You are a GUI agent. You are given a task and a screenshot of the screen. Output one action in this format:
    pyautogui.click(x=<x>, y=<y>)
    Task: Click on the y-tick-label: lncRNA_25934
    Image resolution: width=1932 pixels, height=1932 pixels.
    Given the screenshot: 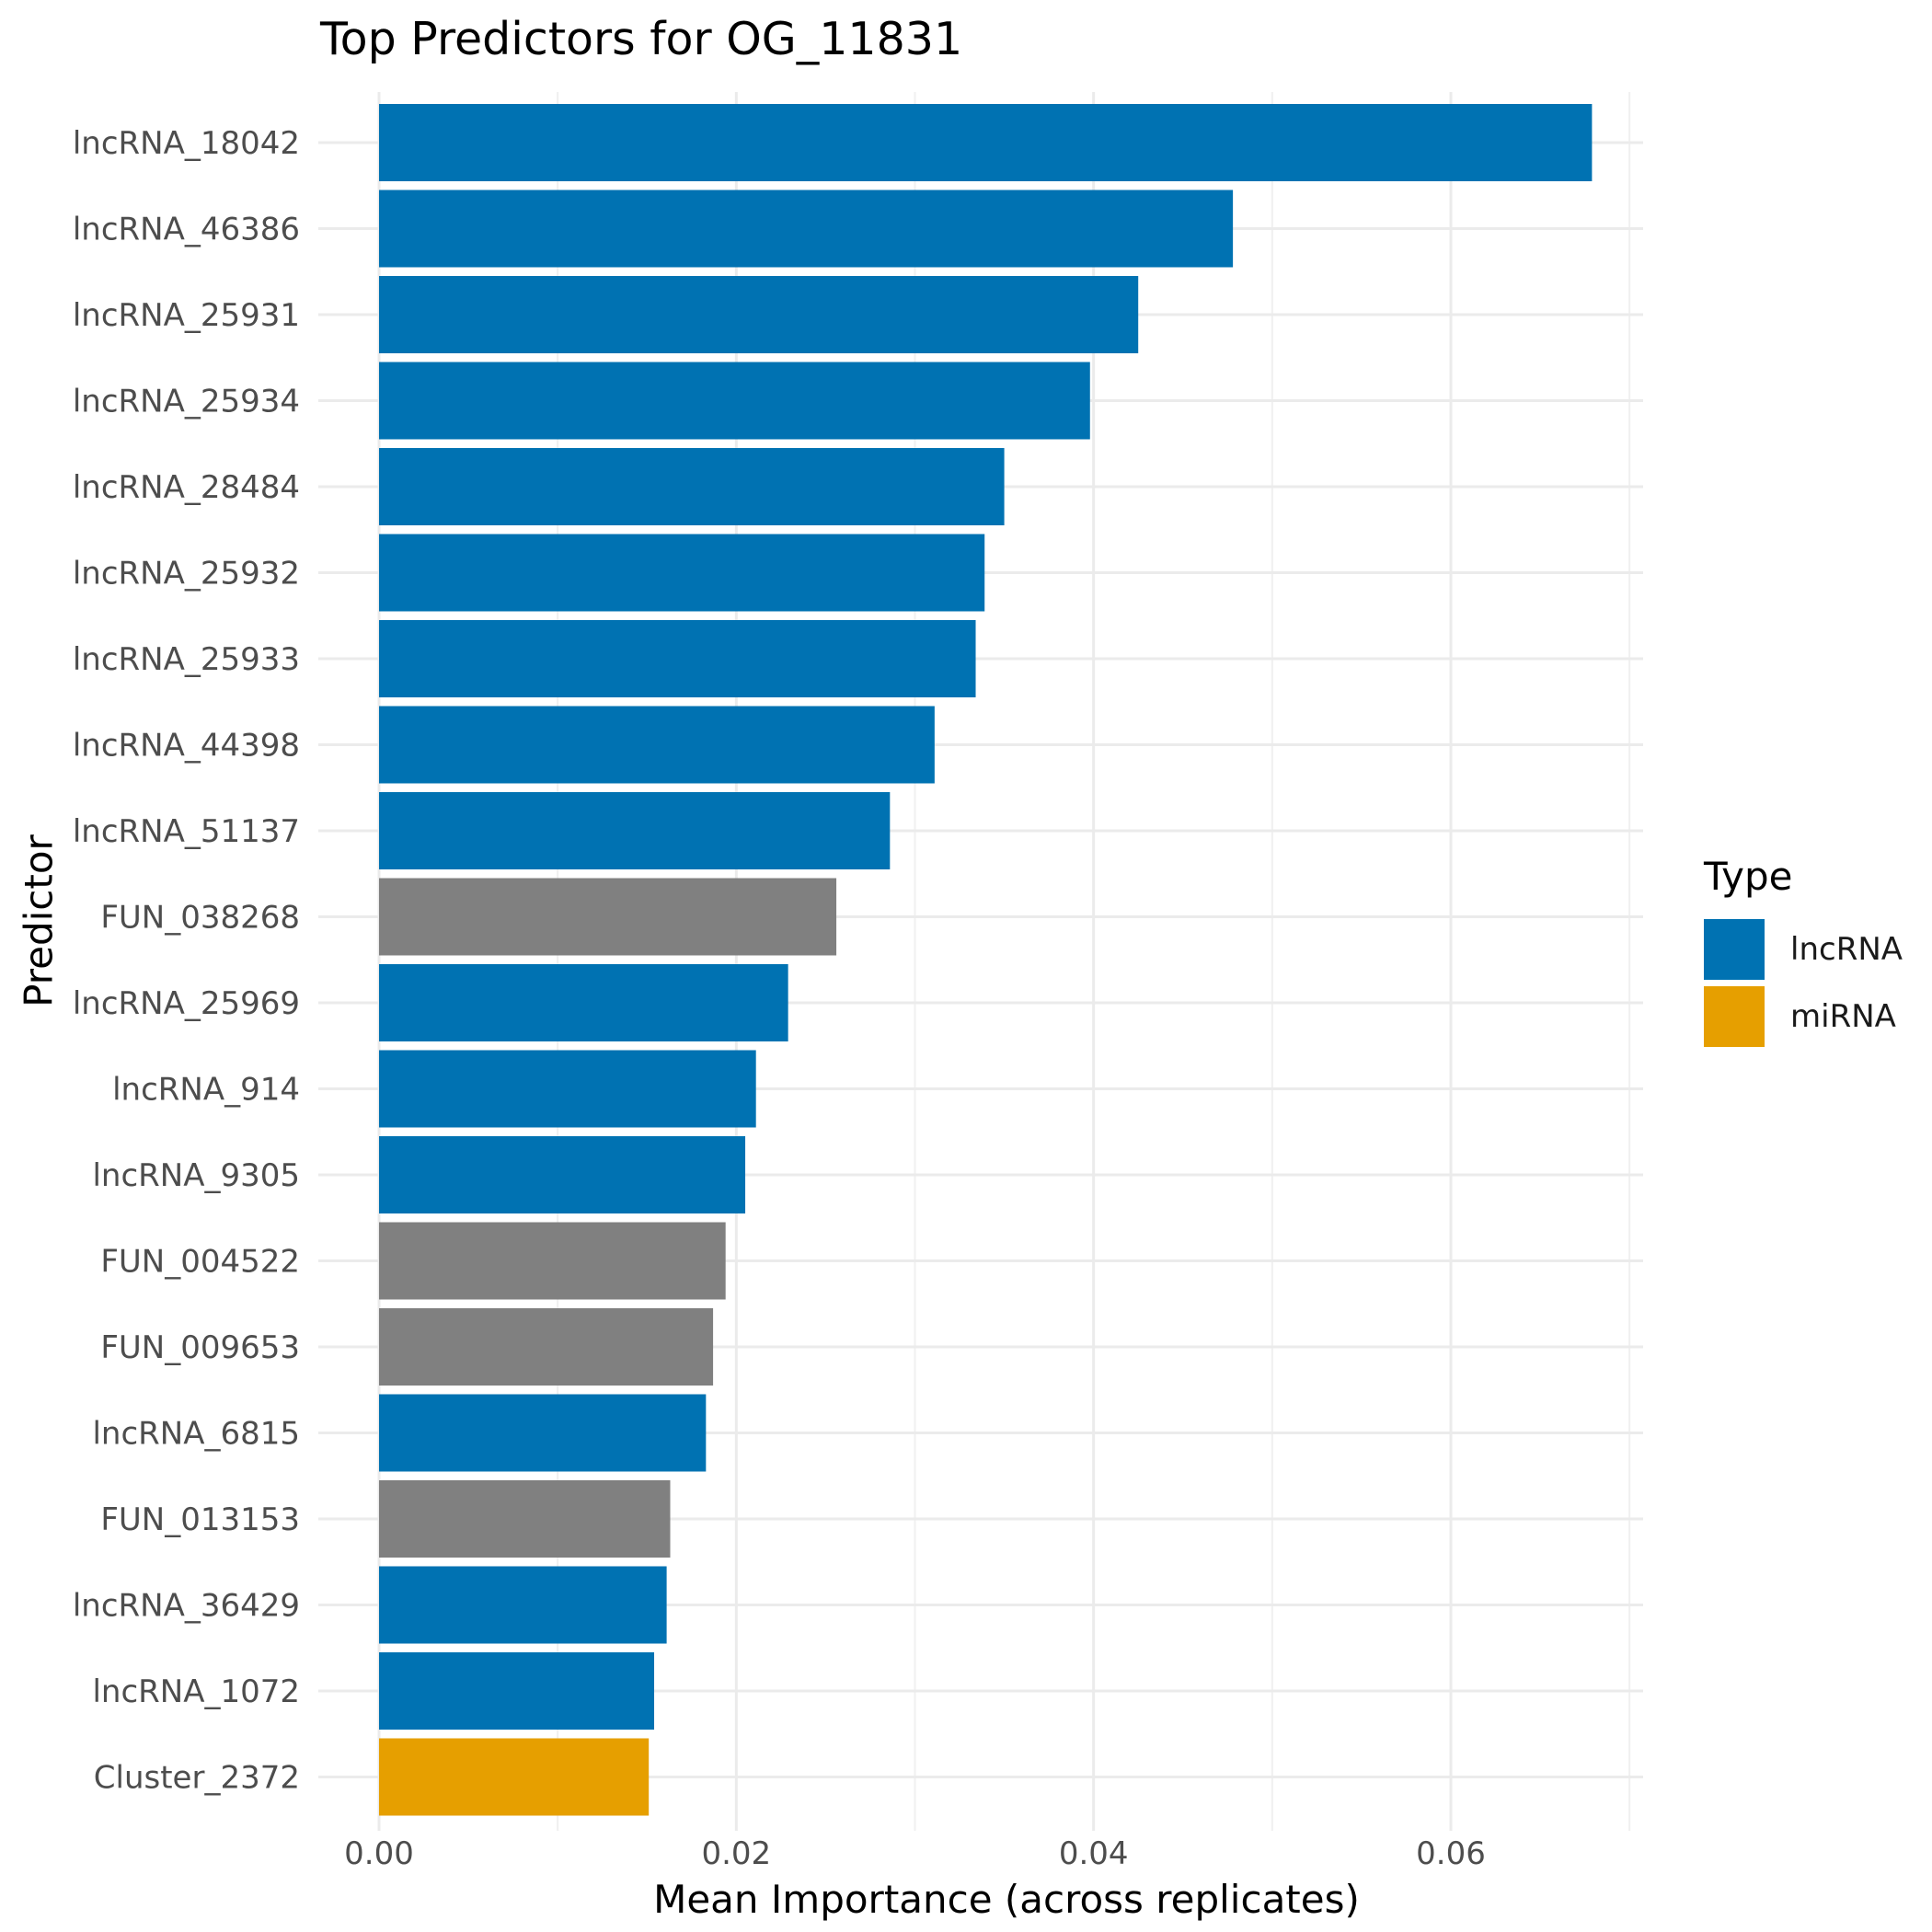 What is the action you would take?
    pyautogui.click(x=186, y=402)
    